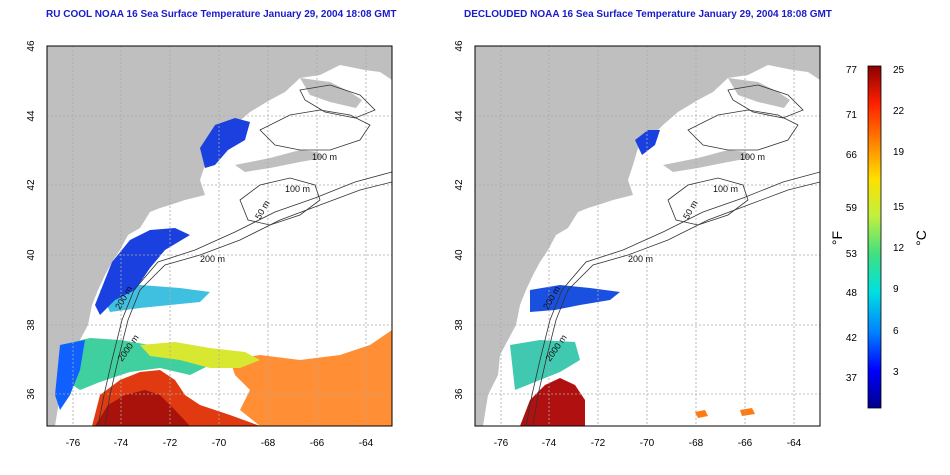  What do you see at coordinates (852, 254) in the screenshot?
I see `fahrenheit-tick: 53` at bounding box center [852, 254].